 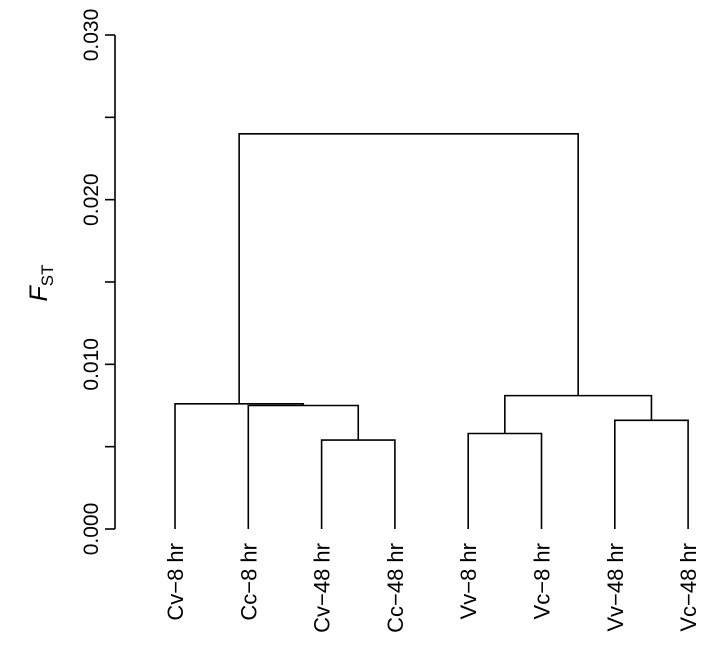 I want to click on leaf-label: Vv−8 hr, so click(x=468, y=581).